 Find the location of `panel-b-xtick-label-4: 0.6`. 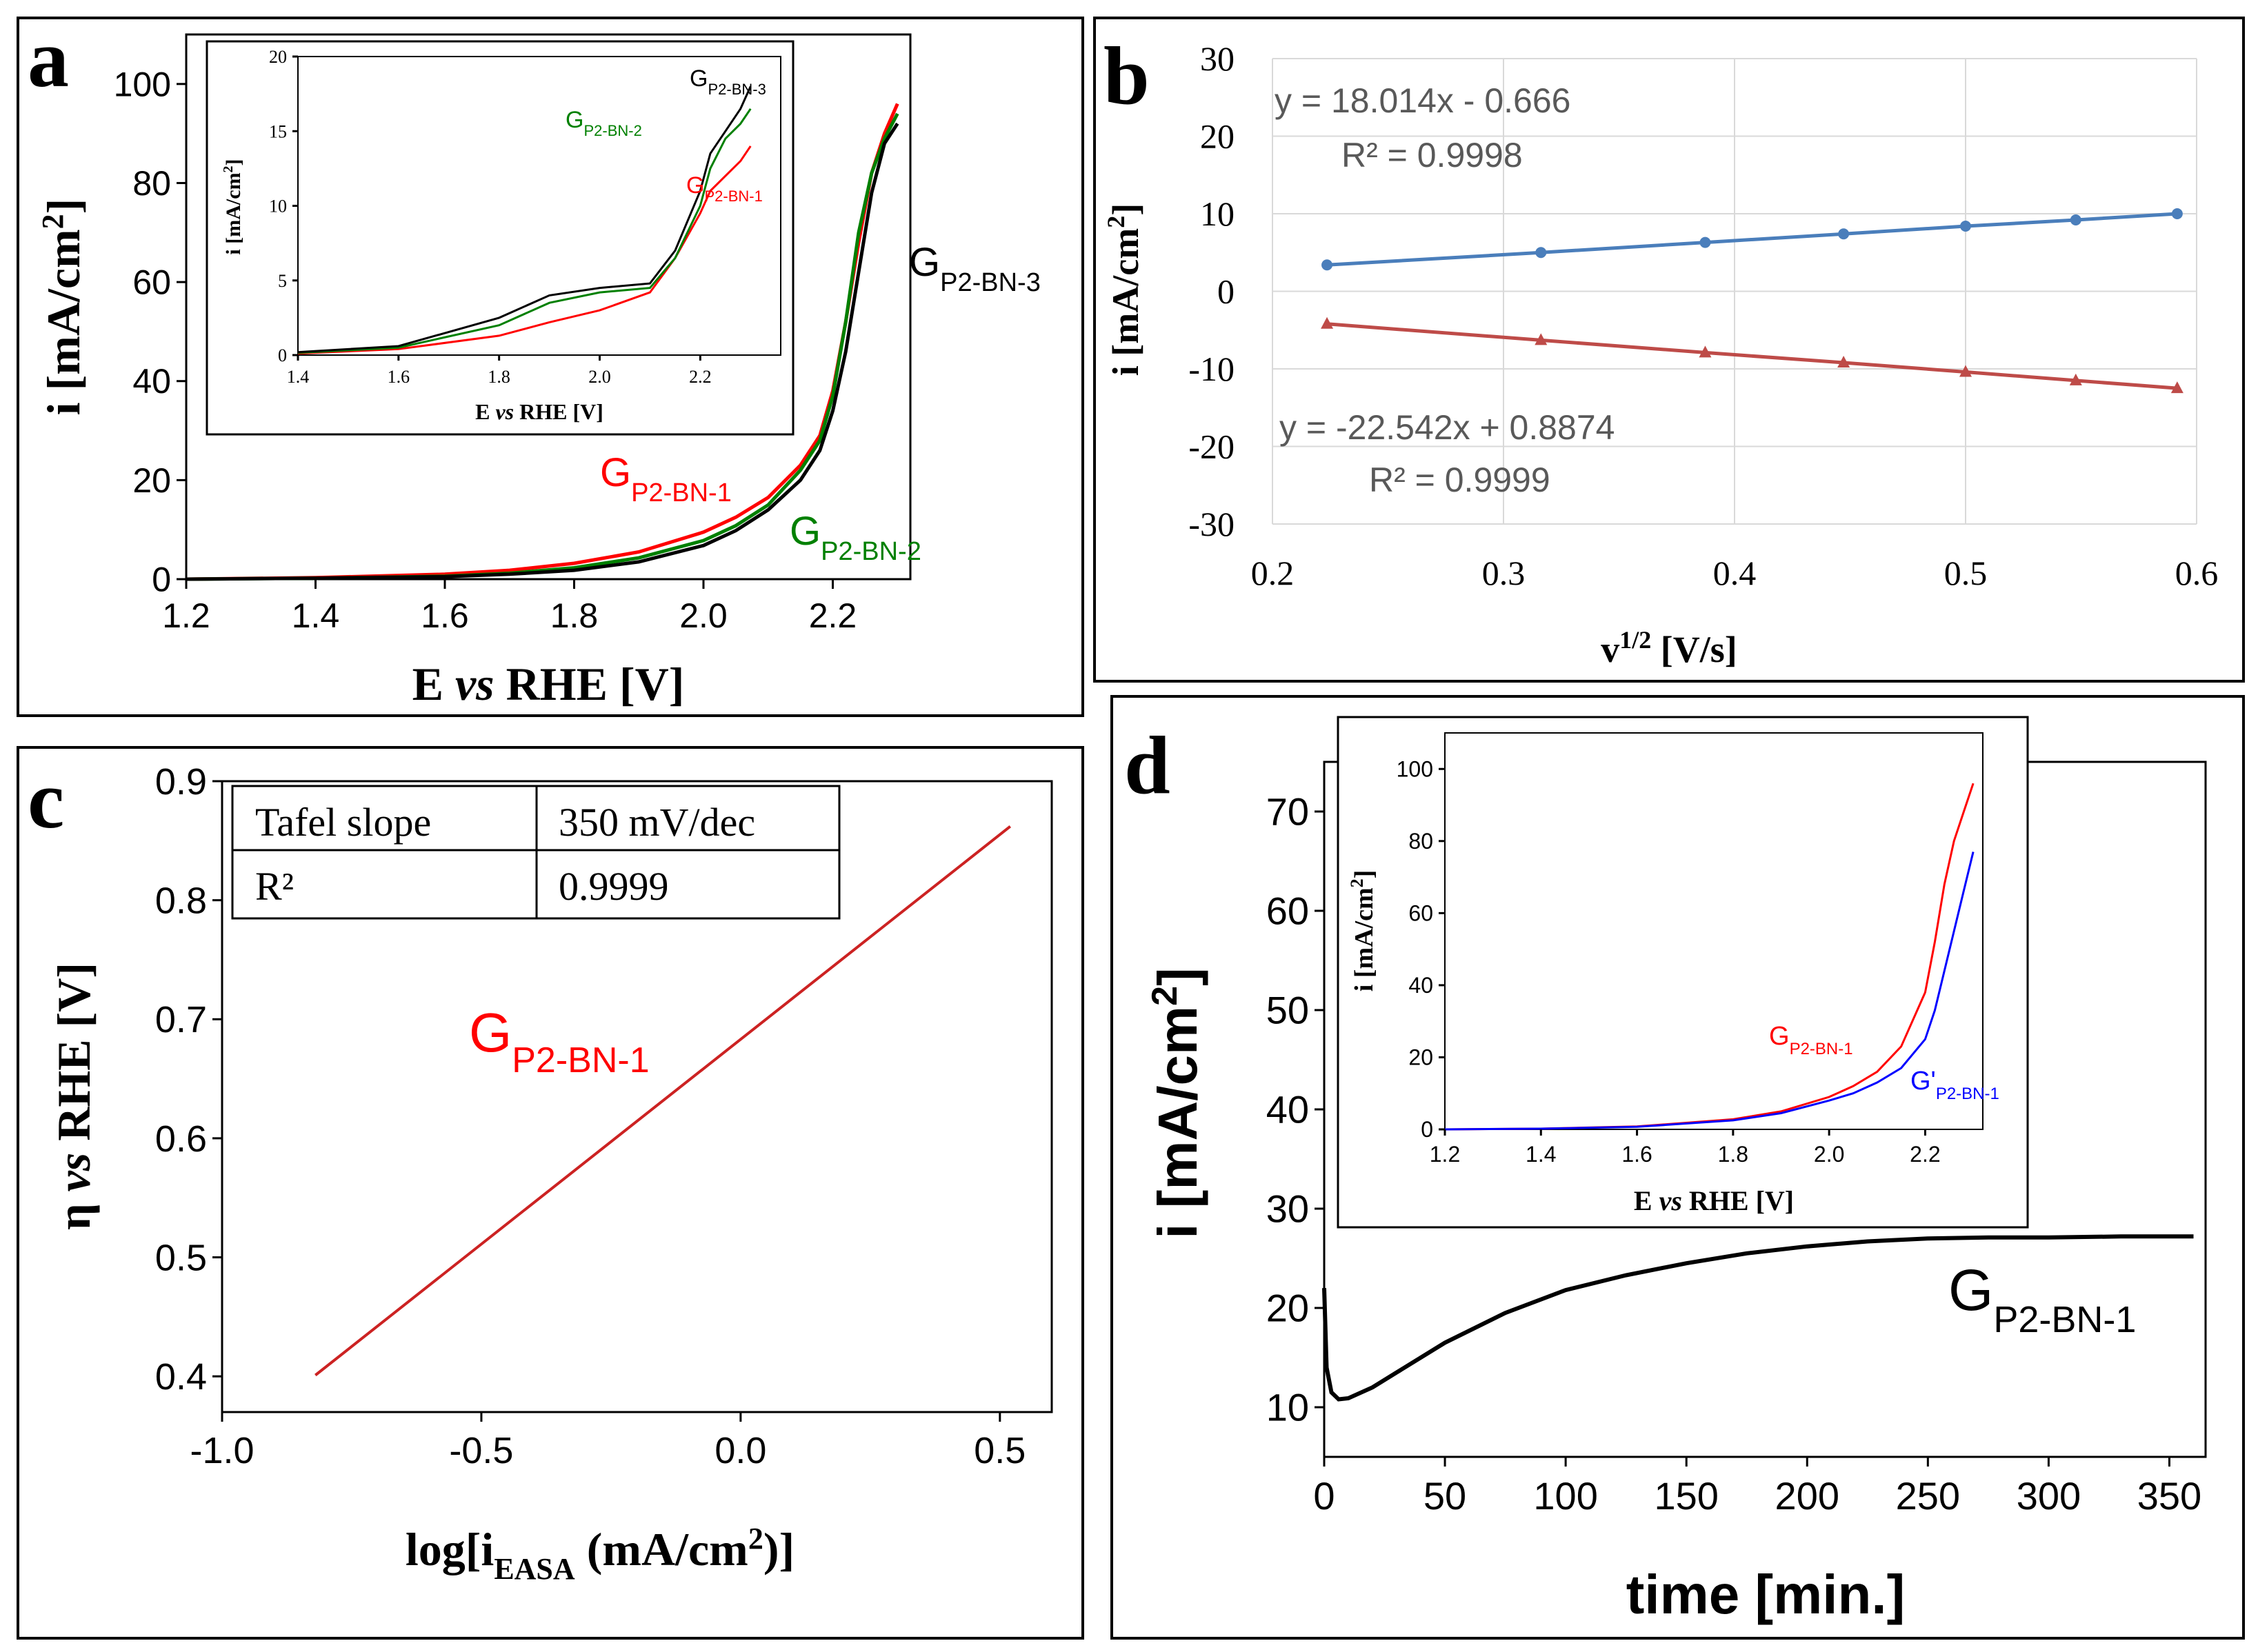

panel-b-xtick-label-4: 0.6 is located at coordinates (2197, 573).